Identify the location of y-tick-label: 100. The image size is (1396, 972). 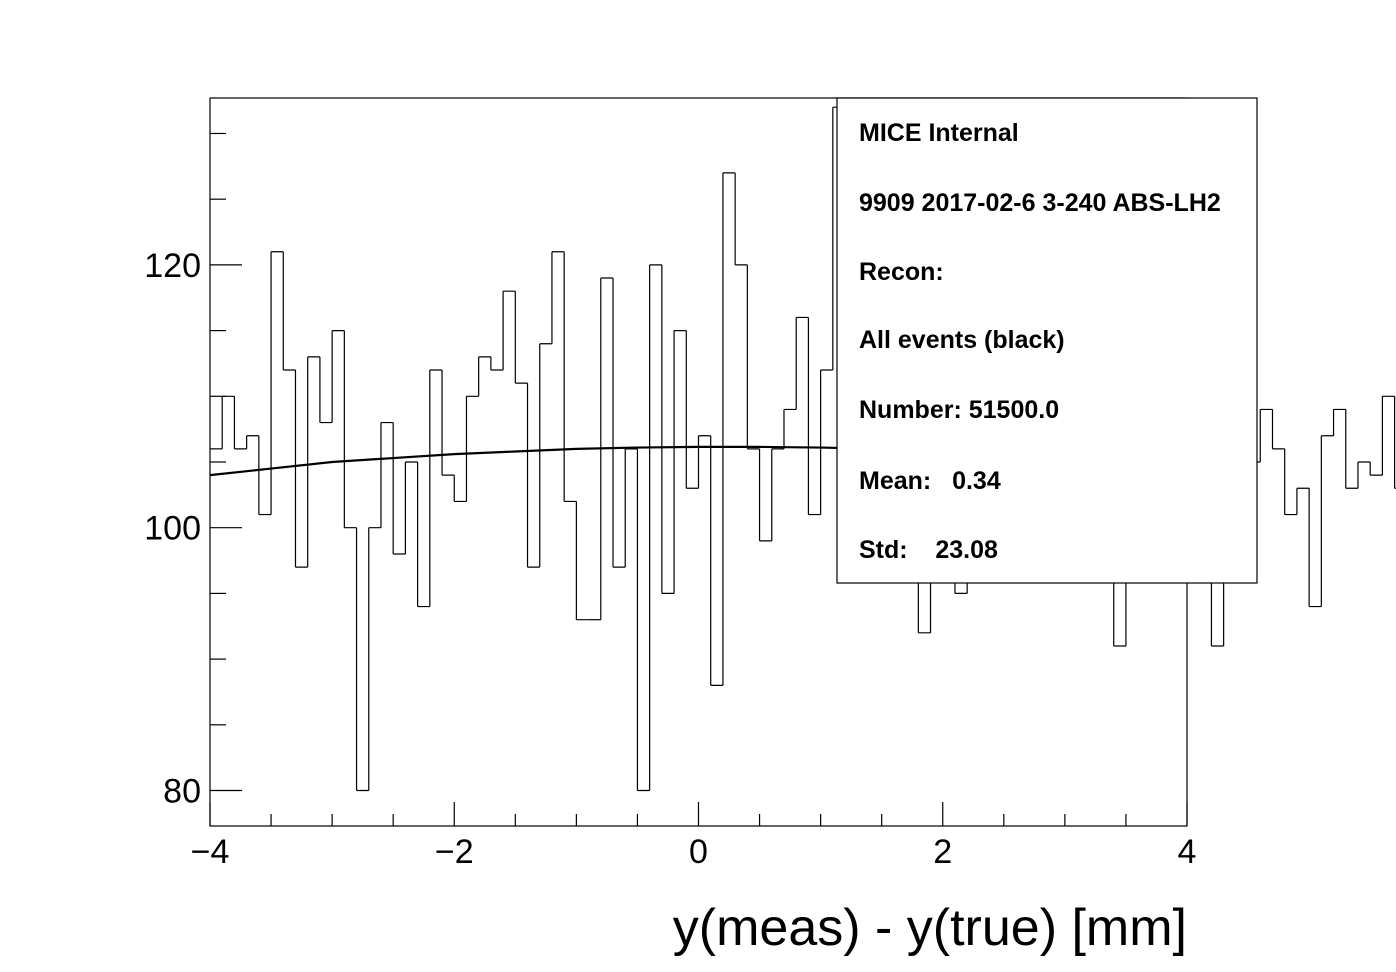
(172, 529).